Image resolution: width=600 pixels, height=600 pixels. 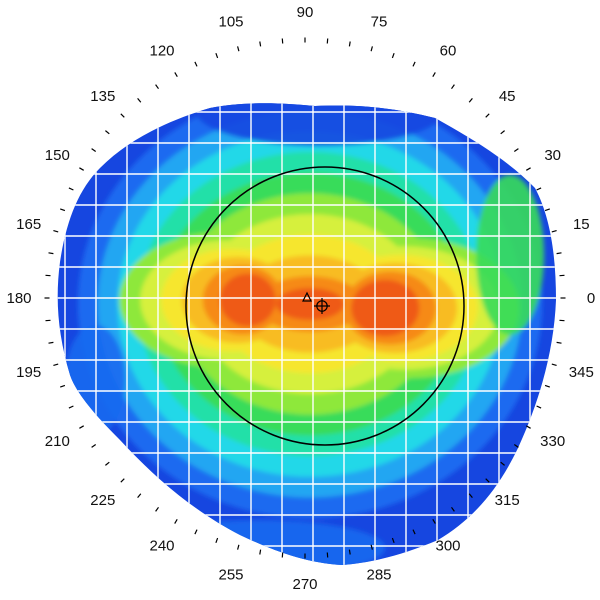 What do you see at coordinates (507, 96) in the screenshot?
I see `angle-label-45: 45` at bounding box center [507, 96].